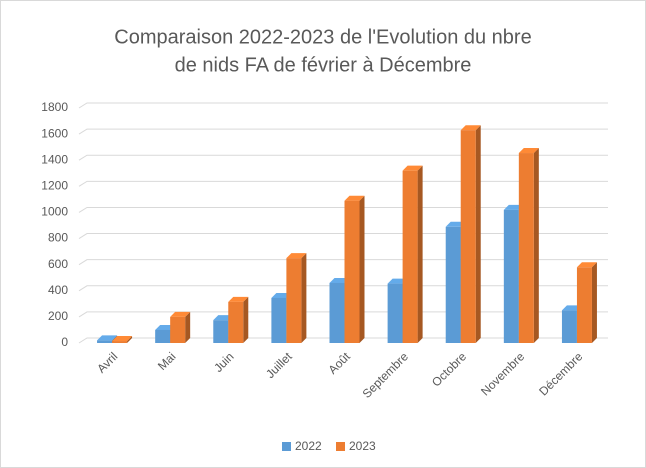 The width and height of the screenshot is (646, 468). Describe the element at coordinates (54, 107) in the screenshot. I see `y-tick-label: 1800` at that location.